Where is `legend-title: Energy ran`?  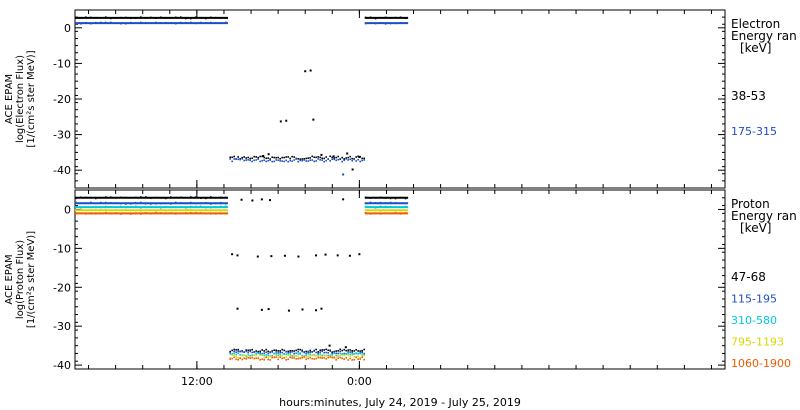
legend-title: Energy ran is located at coordinates (764, 36).